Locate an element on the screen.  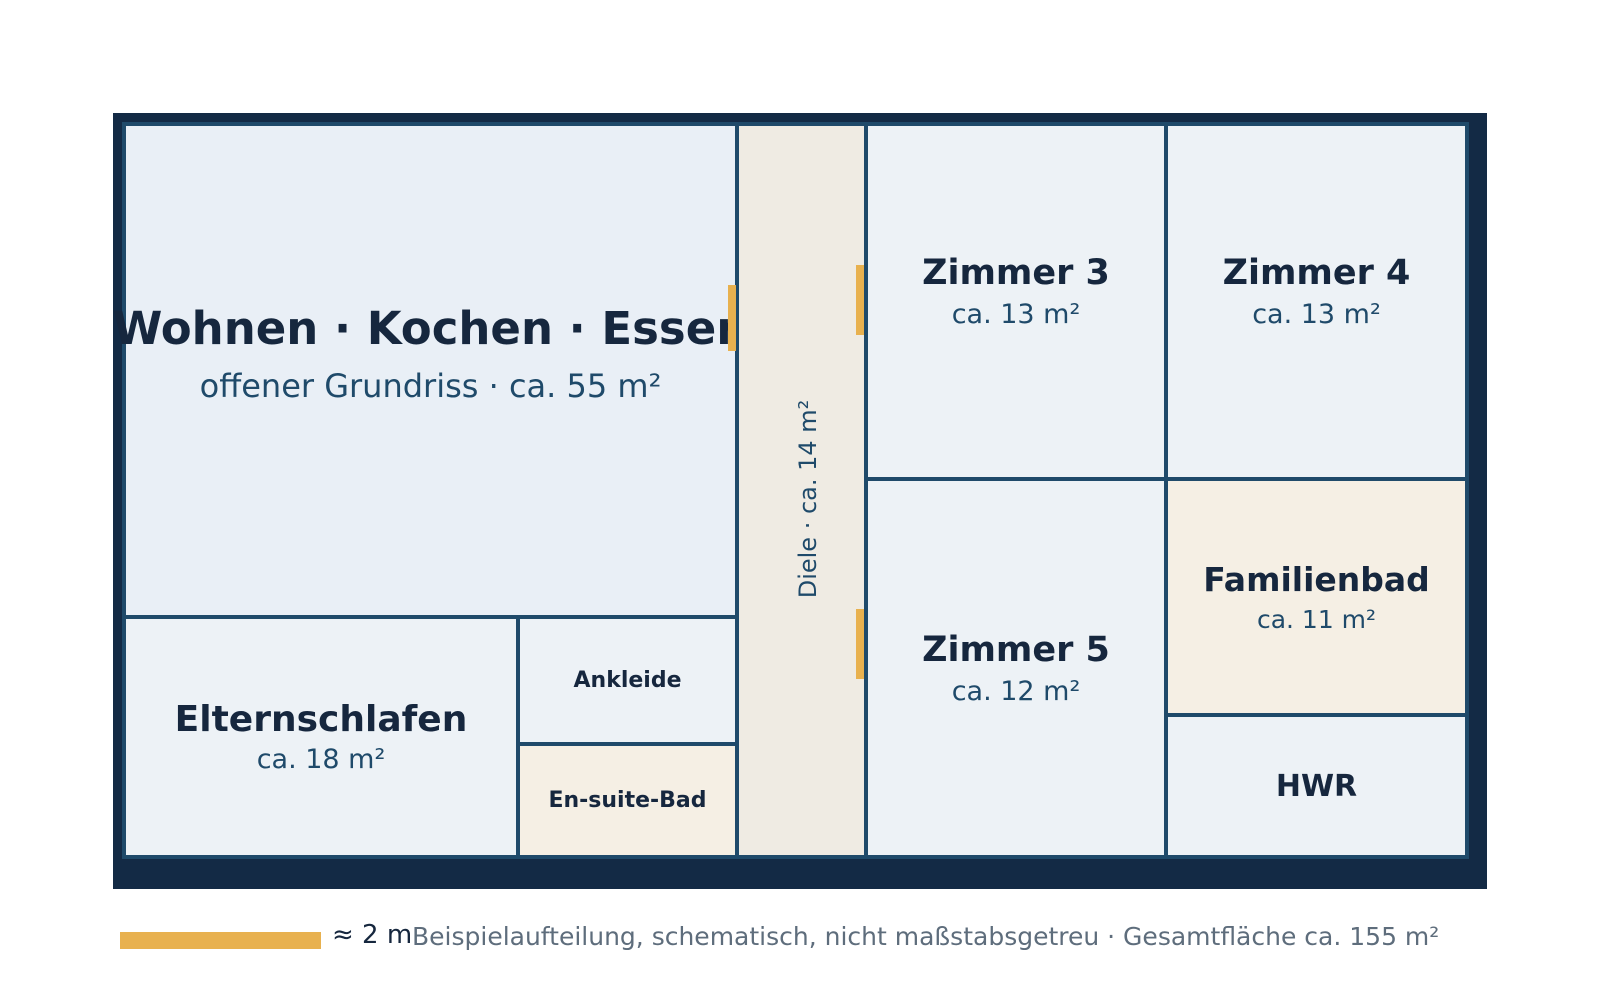
room-5: Zimmer 5 ca. 12 m² is located at coordinates (1016, 668).